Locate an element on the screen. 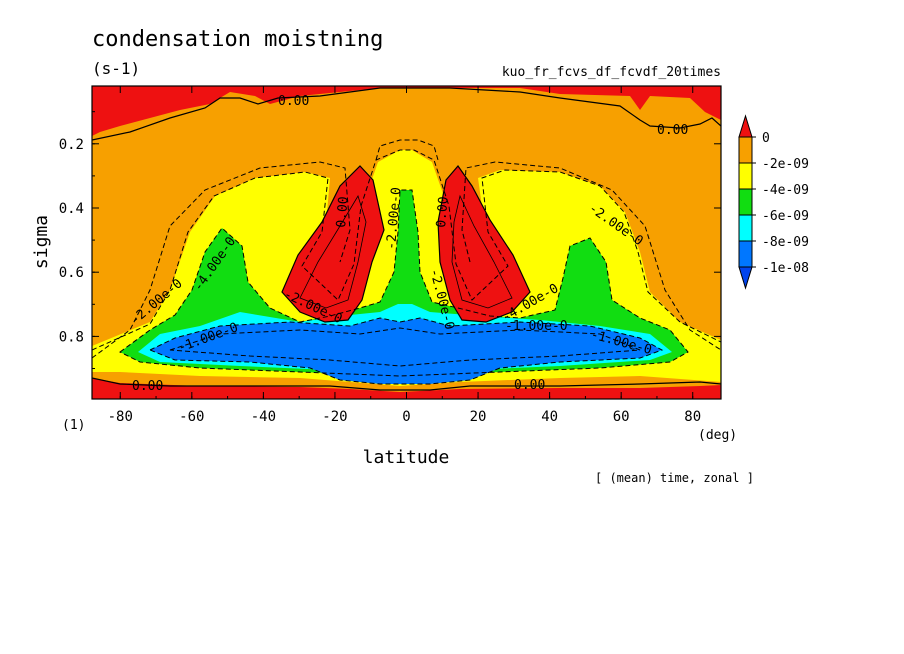  x-tick-label: -80 is located at coordinates (120, 417).